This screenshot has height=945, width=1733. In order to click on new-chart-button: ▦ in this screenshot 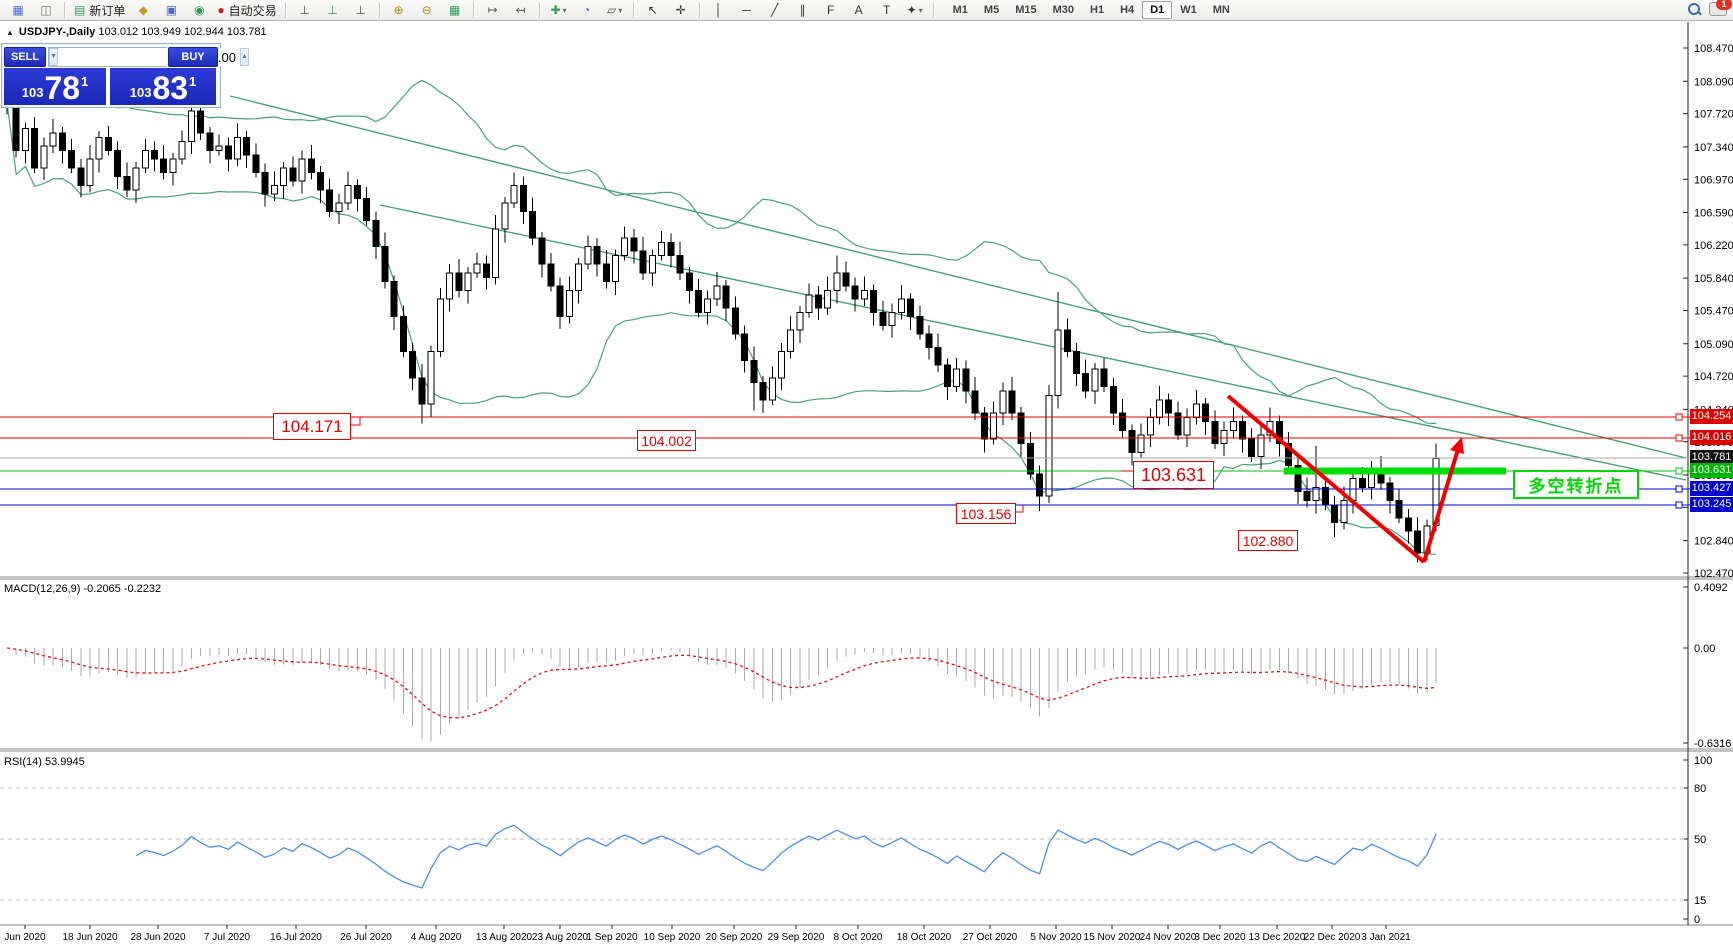, I will do `click(18, 10)`.